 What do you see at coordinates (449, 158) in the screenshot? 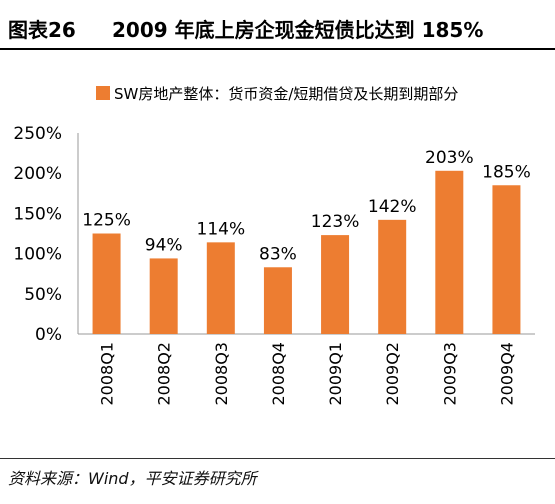
I see `data-label: 203%` at bounding box center [449, 158].